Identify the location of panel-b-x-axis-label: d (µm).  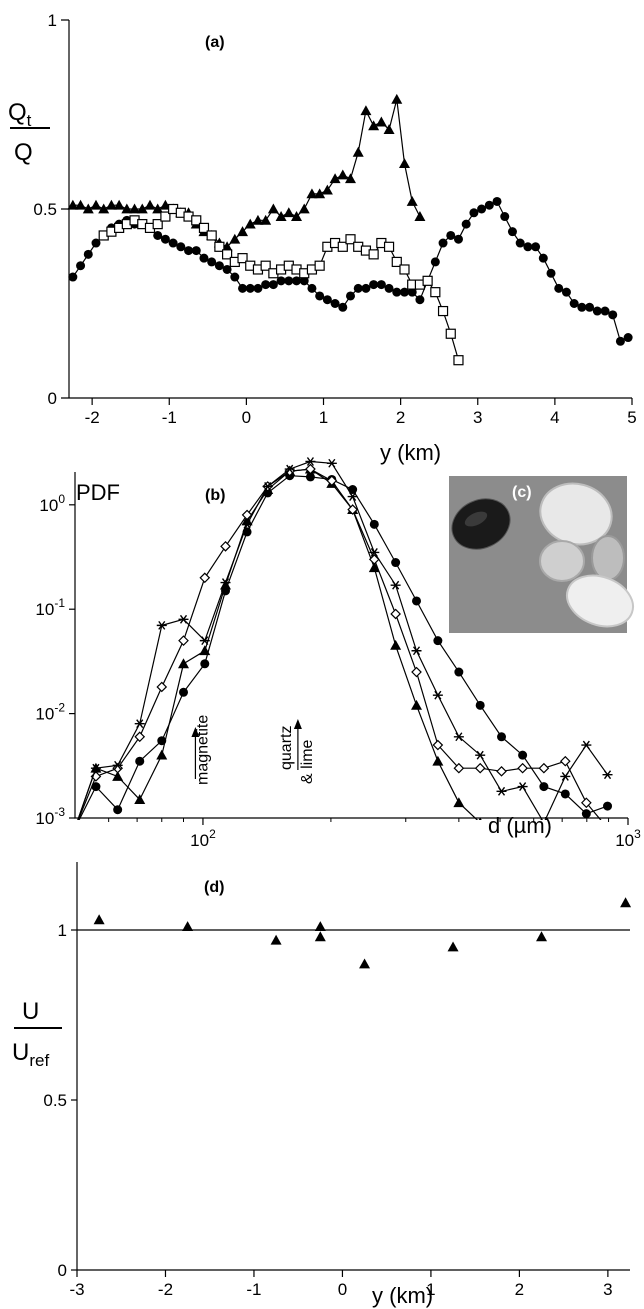
(520, 825).